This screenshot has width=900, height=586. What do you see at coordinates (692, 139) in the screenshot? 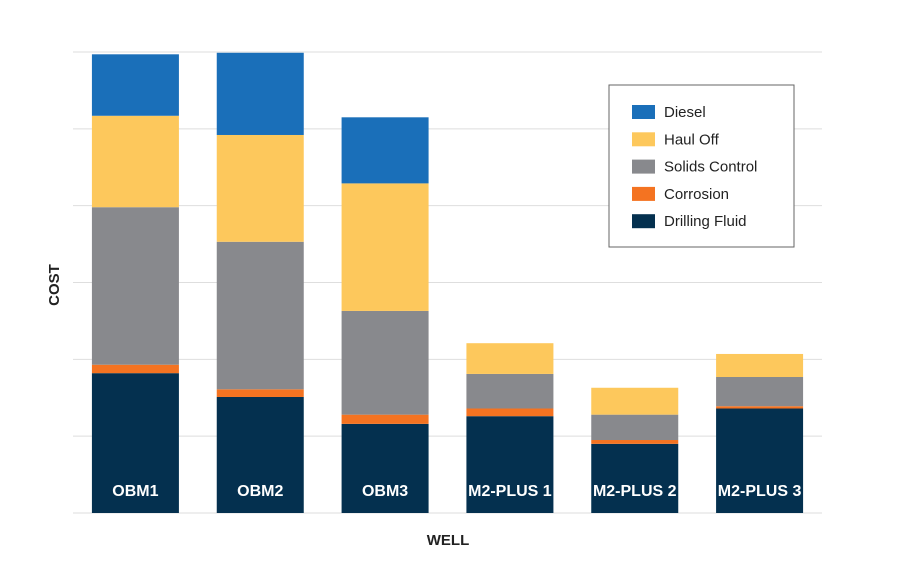
I see `legend-label: Haul Off` at bounding box center [692, 139].